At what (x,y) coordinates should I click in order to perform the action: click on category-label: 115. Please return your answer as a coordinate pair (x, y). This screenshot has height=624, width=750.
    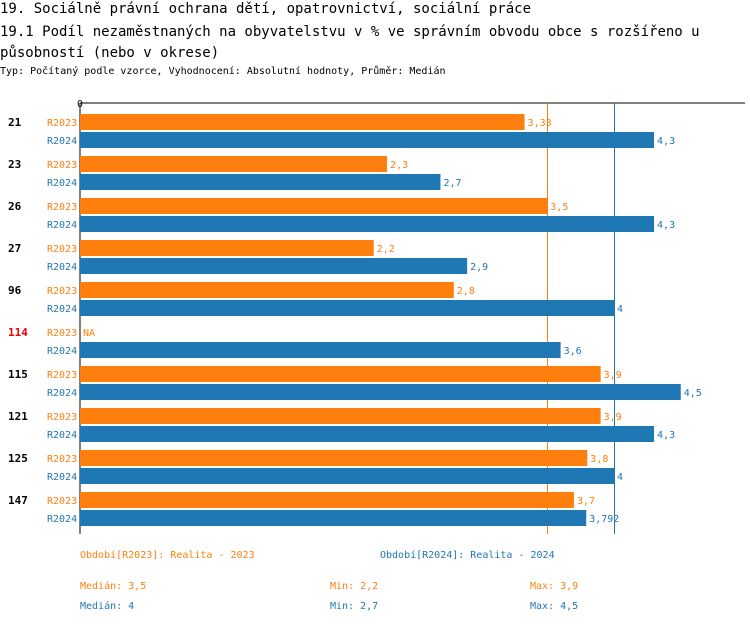
    Looking at the image, I should click on (18, 374).